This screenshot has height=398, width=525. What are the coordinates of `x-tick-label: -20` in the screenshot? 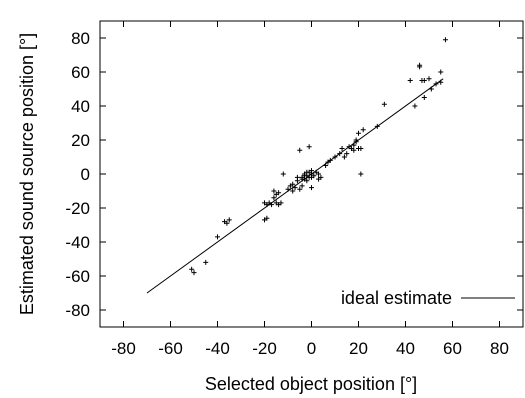 It's located at (264, 348).